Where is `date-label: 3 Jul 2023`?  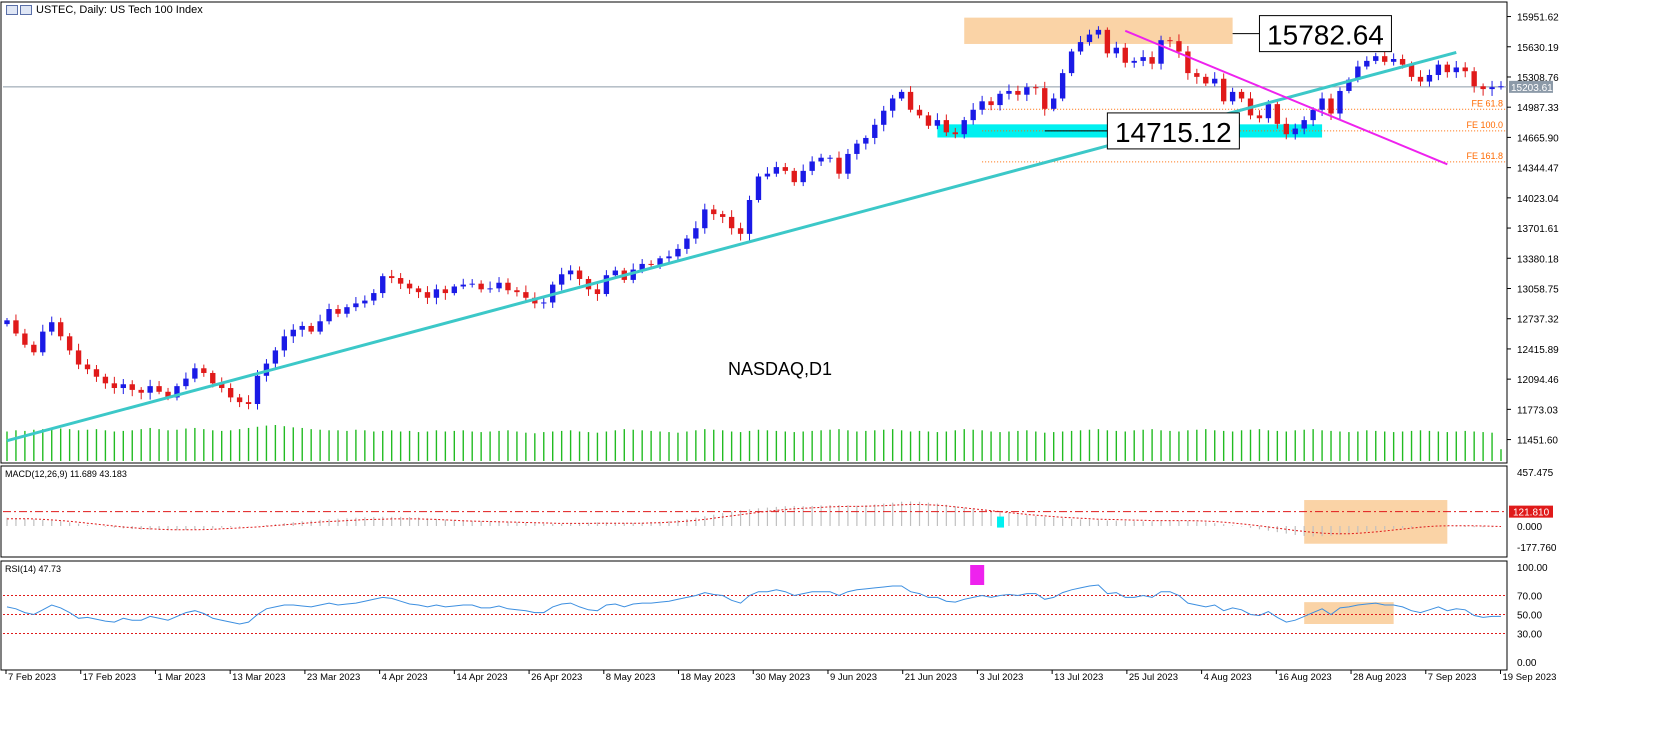
date-label: 3 Jul 2023 is located at coordinates (1001, 677).